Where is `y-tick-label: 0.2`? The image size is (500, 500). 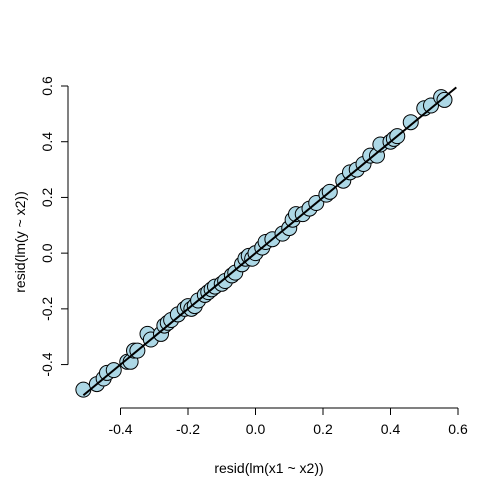 y-tick-label: 0.2 is located at coordinates (47, 197).